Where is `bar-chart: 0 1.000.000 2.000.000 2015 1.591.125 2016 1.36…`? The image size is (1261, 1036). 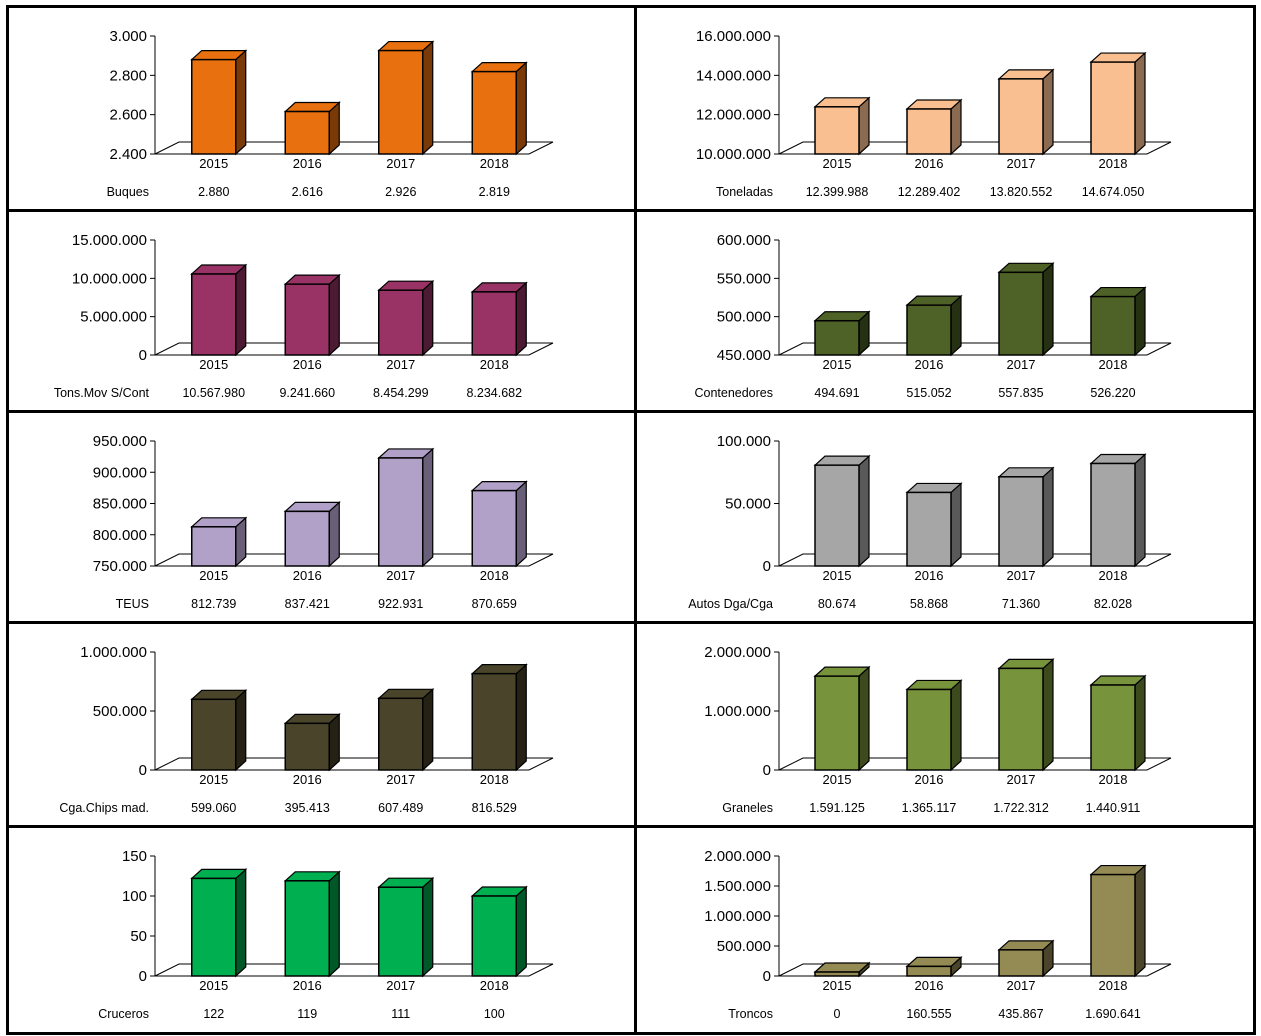 bar-chart: 0 1.000.000 2.000.000 2015 1.591.125 2016 1.36… is located at coordinates (938, 729).